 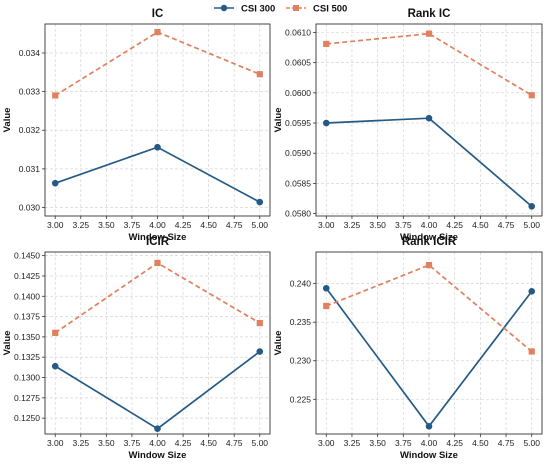 I want to click on y-tick-label: 0.1400, so click(x=27, y=296).